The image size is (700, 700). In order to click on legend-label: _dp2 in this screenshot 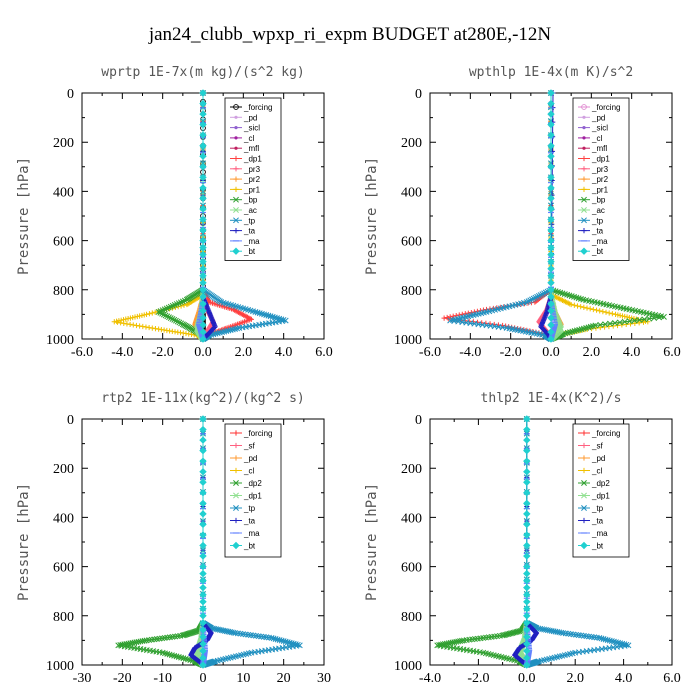, I will do `click(600, 483)`.